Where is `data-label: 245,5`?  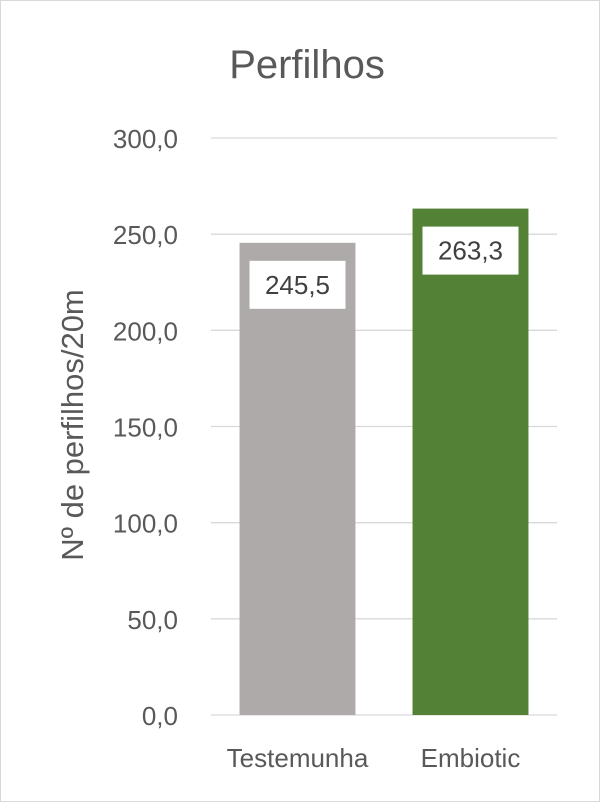
data-label: 245,5 is located at coordinates (297, 285).